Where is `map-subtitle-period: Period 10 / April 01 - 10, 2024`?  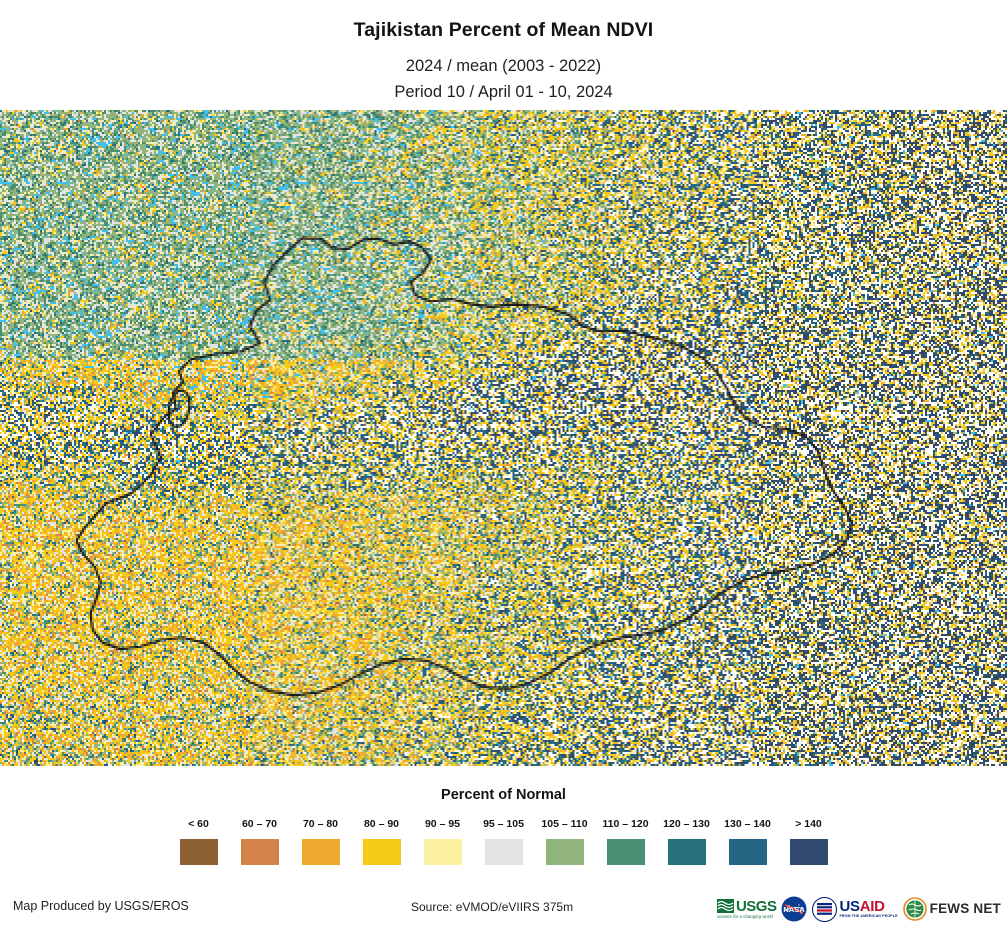
map-subtitle-period: Period 10 / April 01 - 10, 2024 is located at coordinates (503, 92).